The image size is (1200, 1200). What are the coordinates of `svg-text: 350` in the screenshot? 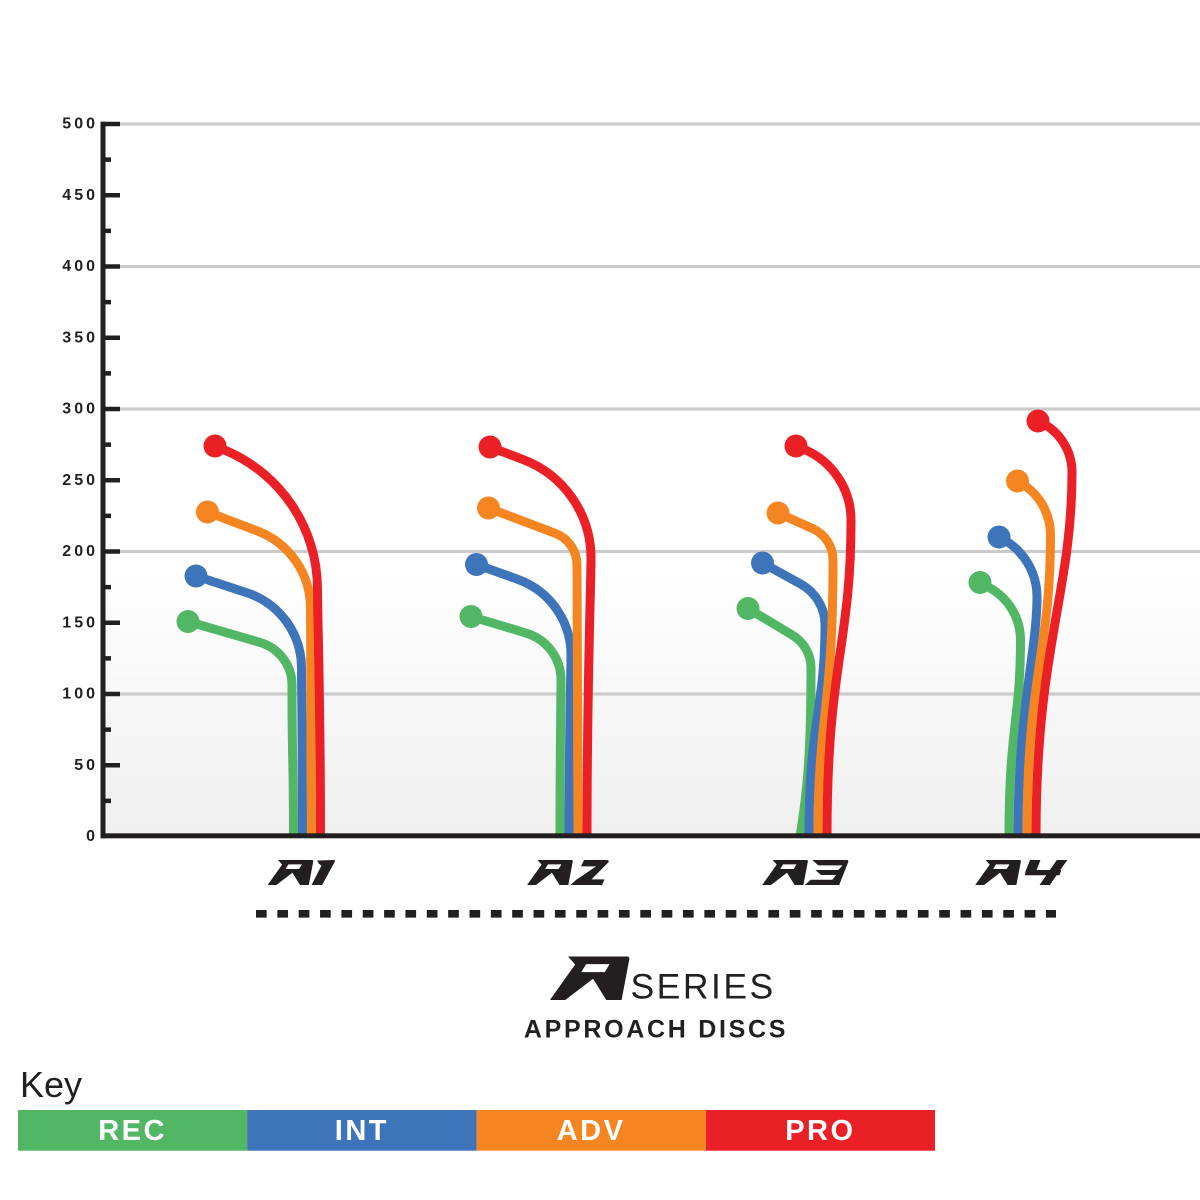 It's located at (80, 337).